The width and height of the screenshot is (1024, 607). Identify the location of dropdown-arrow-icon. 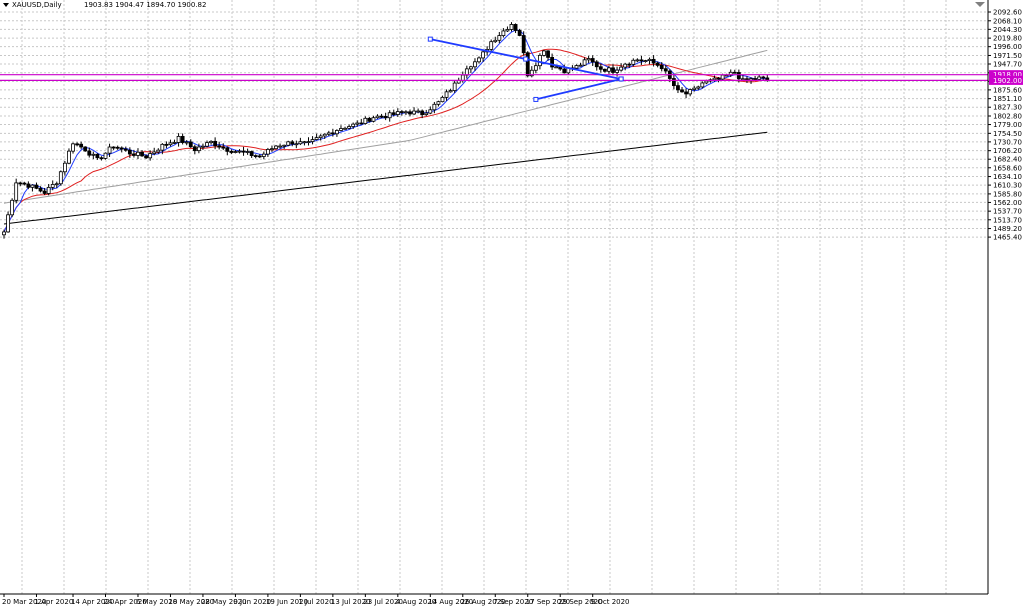
(6, 5).